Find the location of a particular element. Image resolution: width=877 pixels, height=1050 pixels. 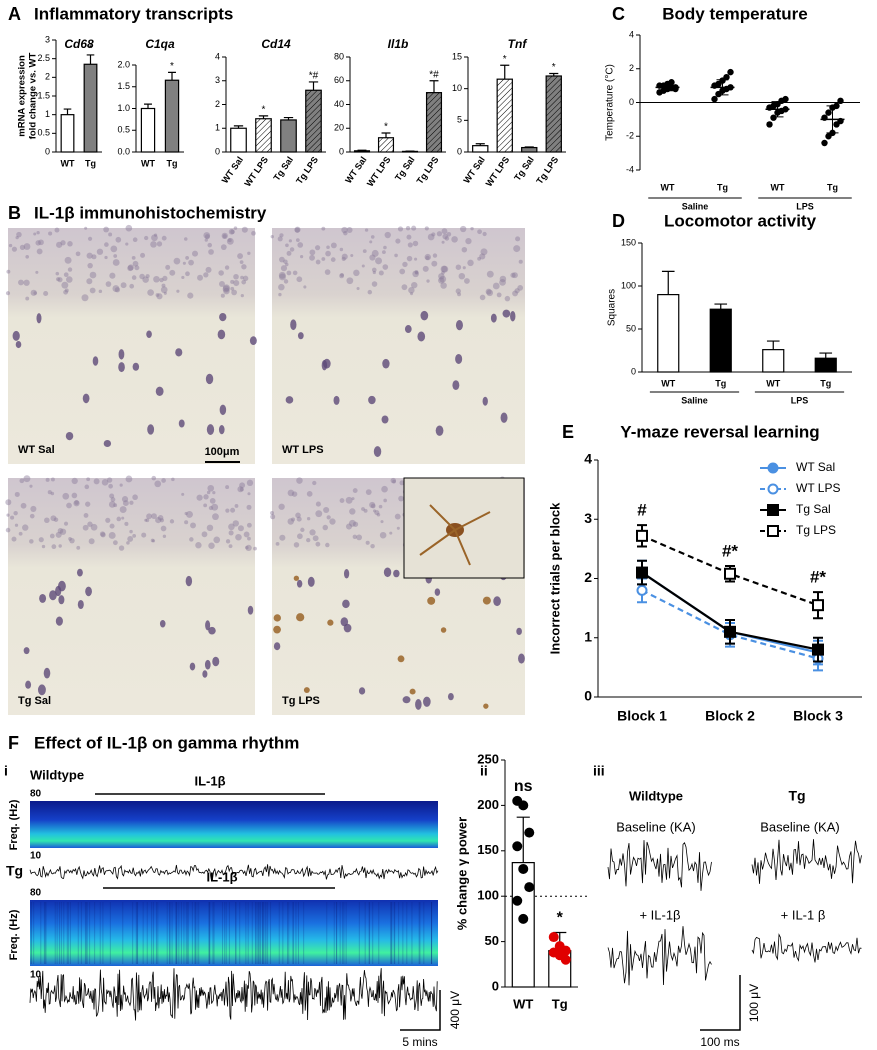

series-line is located at coordinates (730, 624).